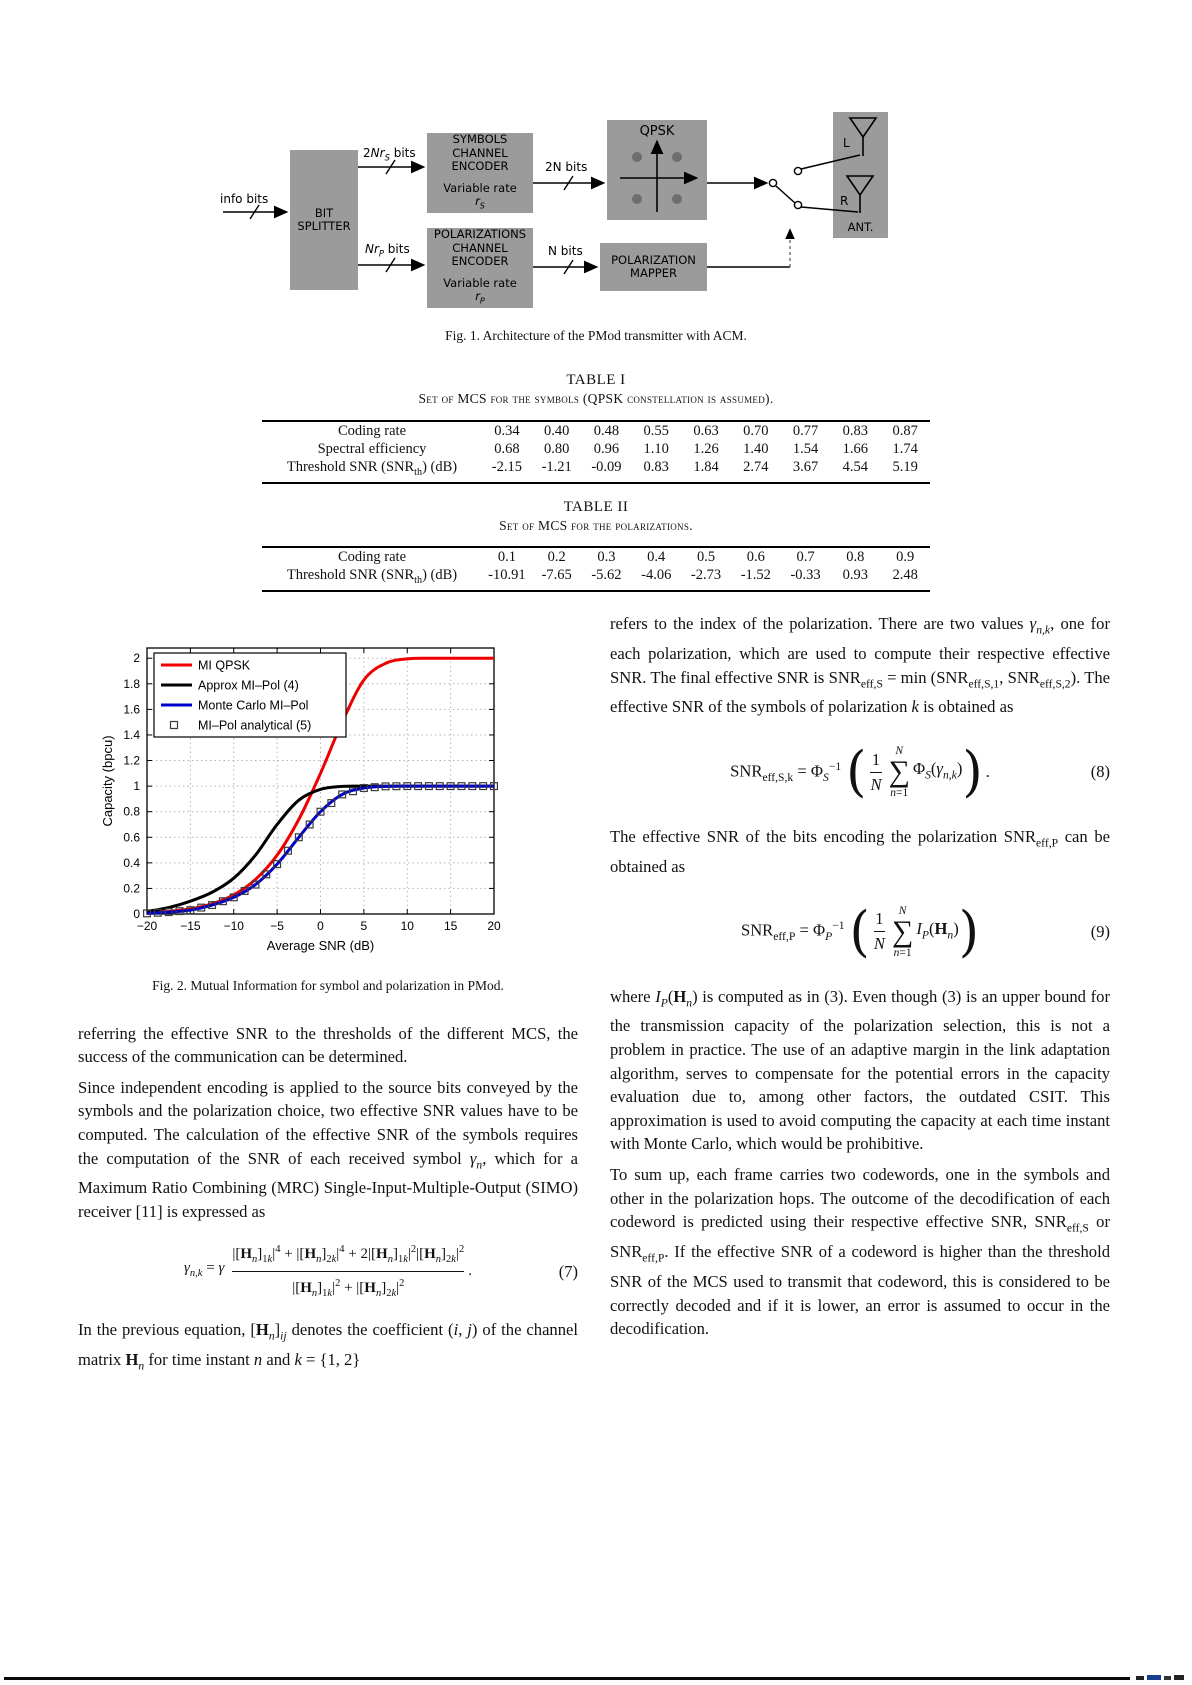  Describe the element at coordinates (657, 131) in the screenshot. I see `qpsk-label: QPSK` at that location.